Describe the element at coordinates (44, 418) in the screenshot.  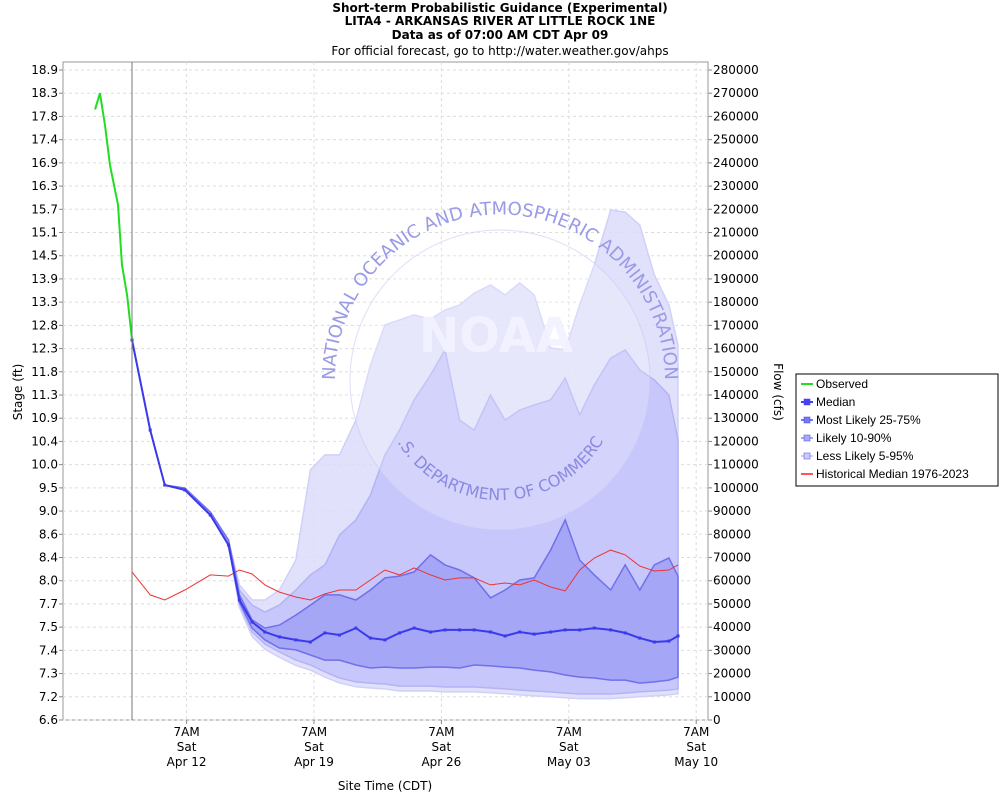
I see `stage-tick-label: 10.9` at that location.